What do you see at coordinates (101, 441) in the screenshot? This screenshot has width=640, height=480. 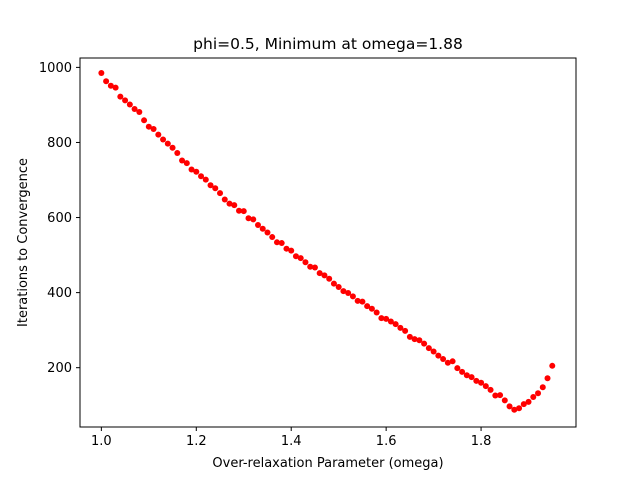 I see `x-tick-label: 1.0` at bounding box center [101, 441].